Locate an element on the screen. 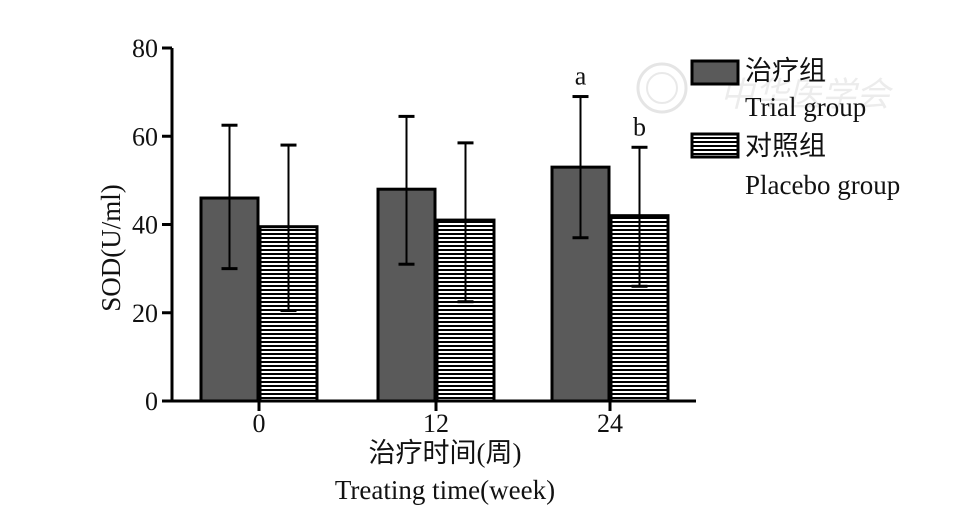  legend-swatch-placebo is located at coordinates (715, 145).